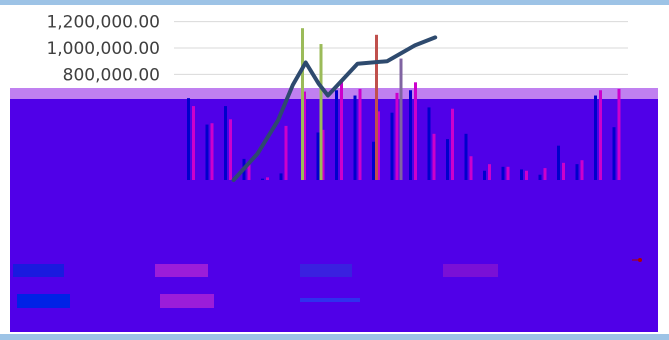  Describe the element at coordinates (334, 108) in the screenshot. I see `line-series` at that location.